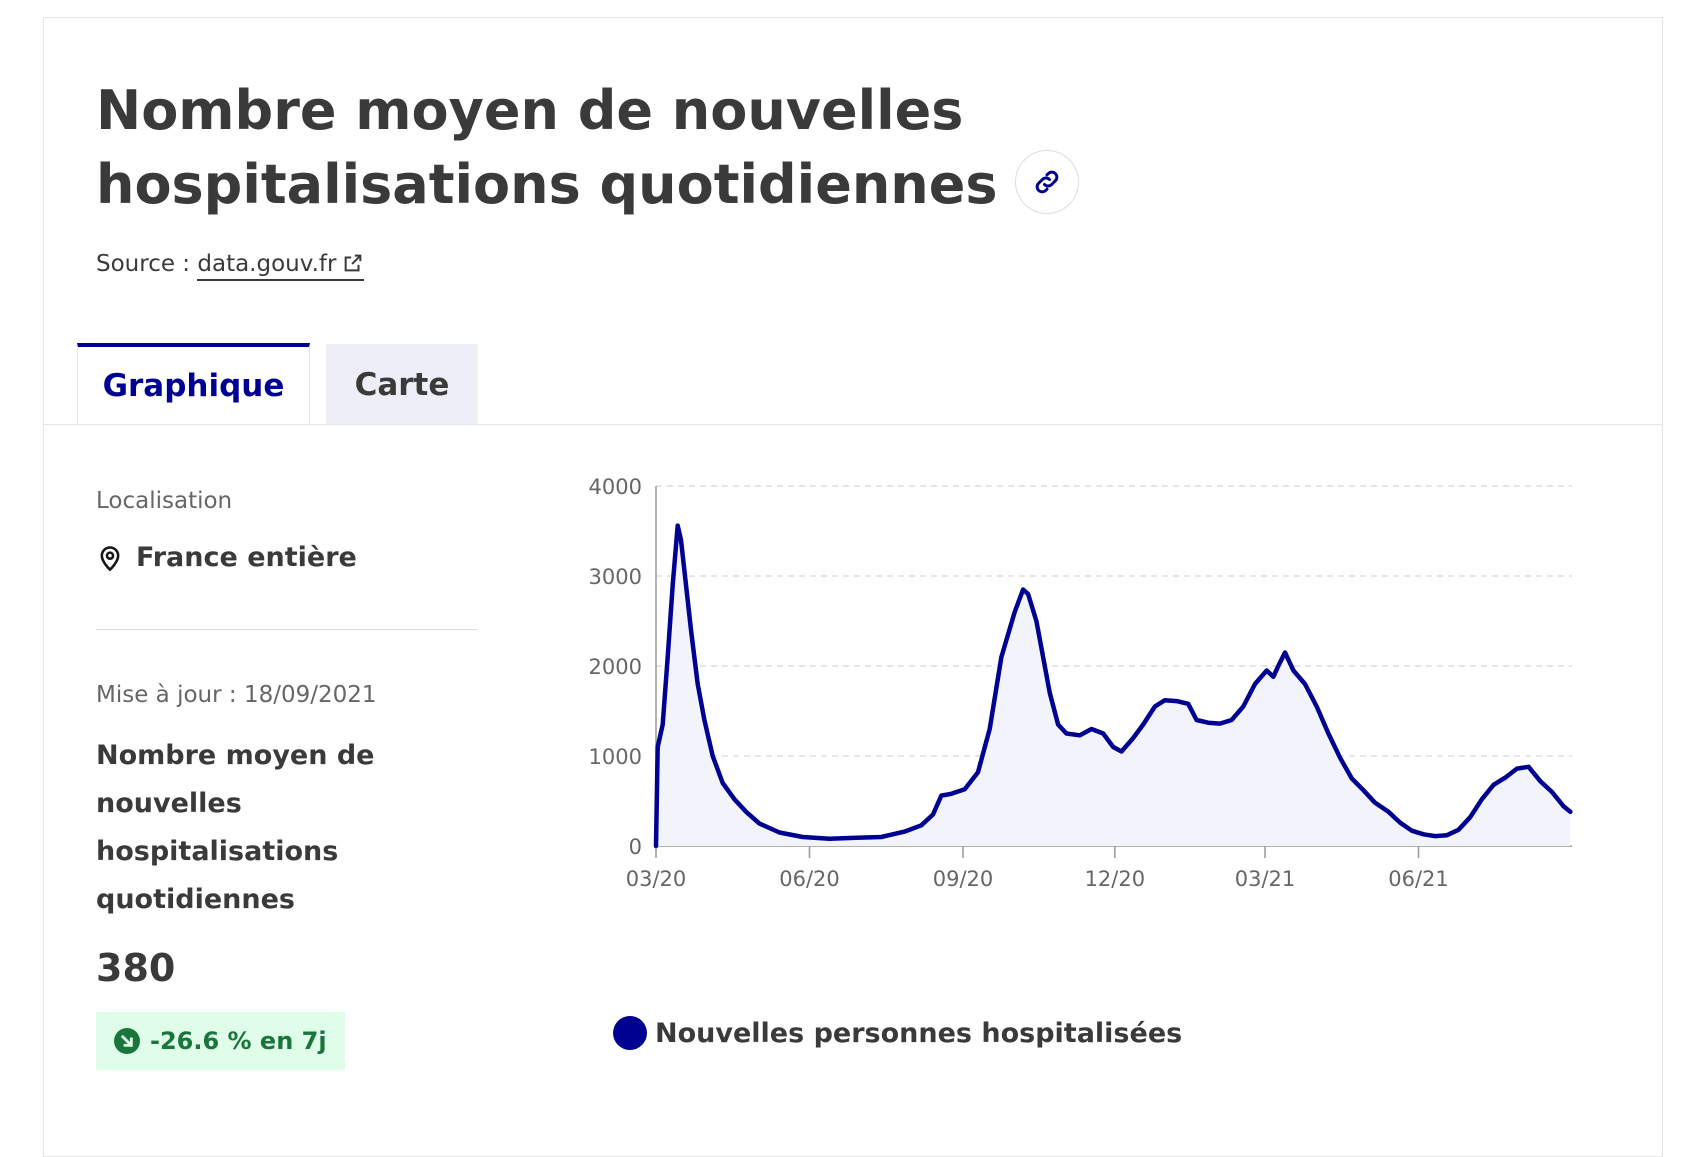  Describe the element at coordinates (127, 1041) in the screenshot. I see `arrow-down-right-icon` at that location.